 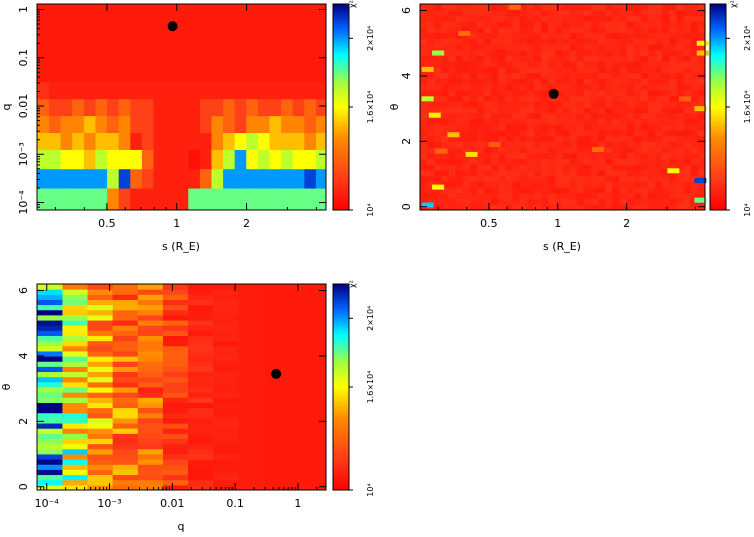 I want to click on panel3-colorbar, so click(x=341, y=387).